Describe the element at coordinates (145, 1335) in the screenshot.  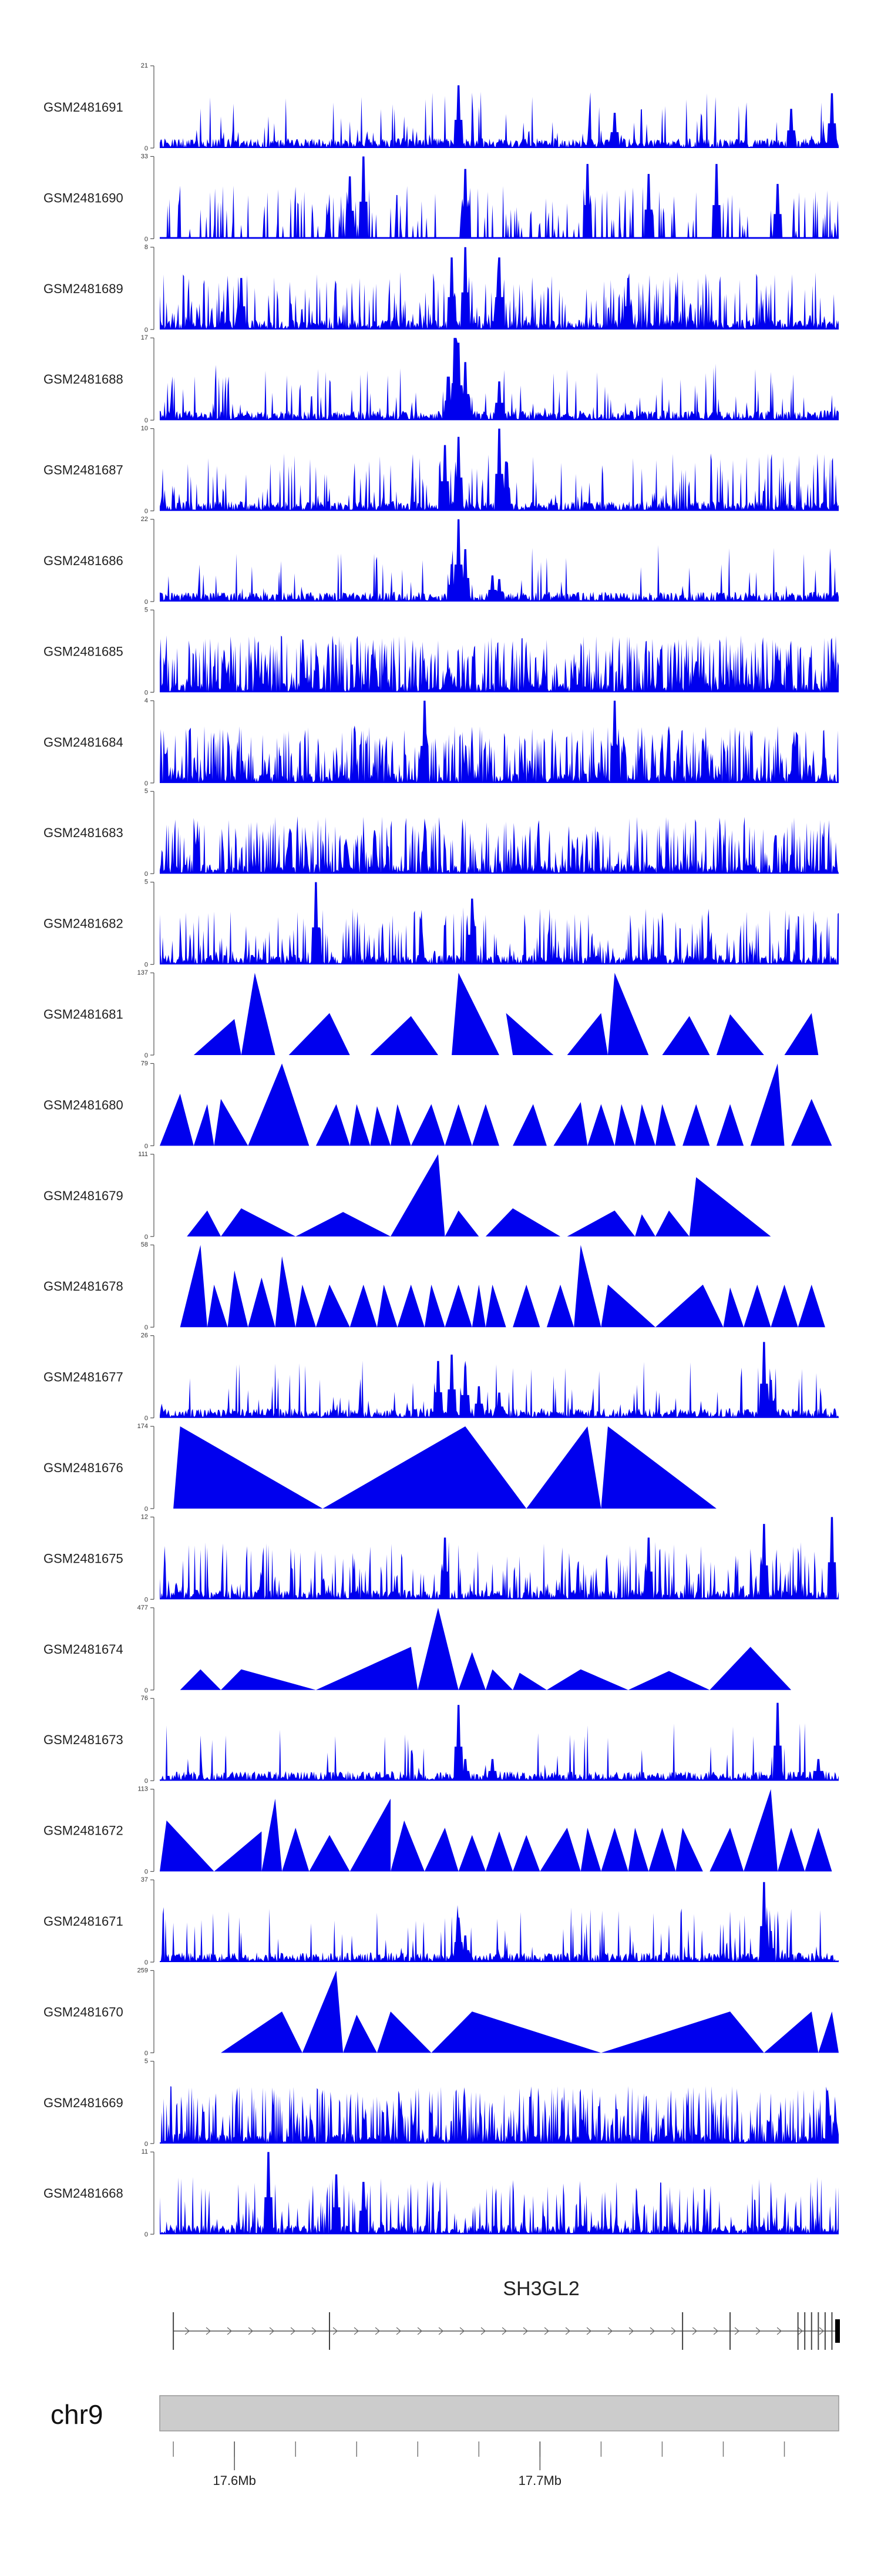
I see `y-tick-label-max: 26` at that location.